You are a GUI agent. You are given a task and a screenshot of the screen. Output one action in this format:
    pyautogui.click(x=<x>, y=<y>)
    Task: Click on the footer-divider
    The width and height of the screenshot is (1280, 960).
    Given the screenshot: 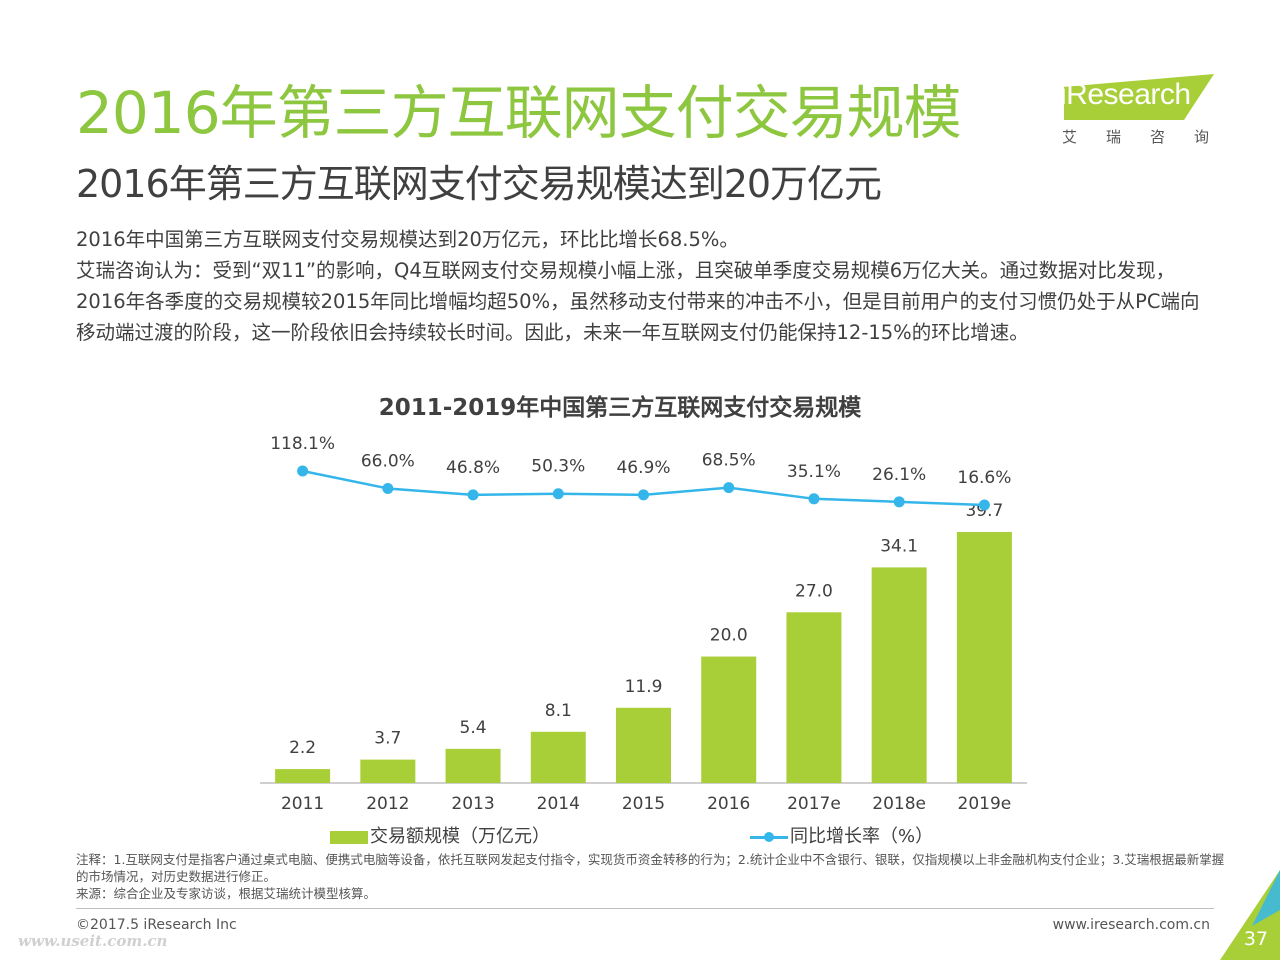 What is the action you would take?
    pyautogui.click(x=645, y=908)
    